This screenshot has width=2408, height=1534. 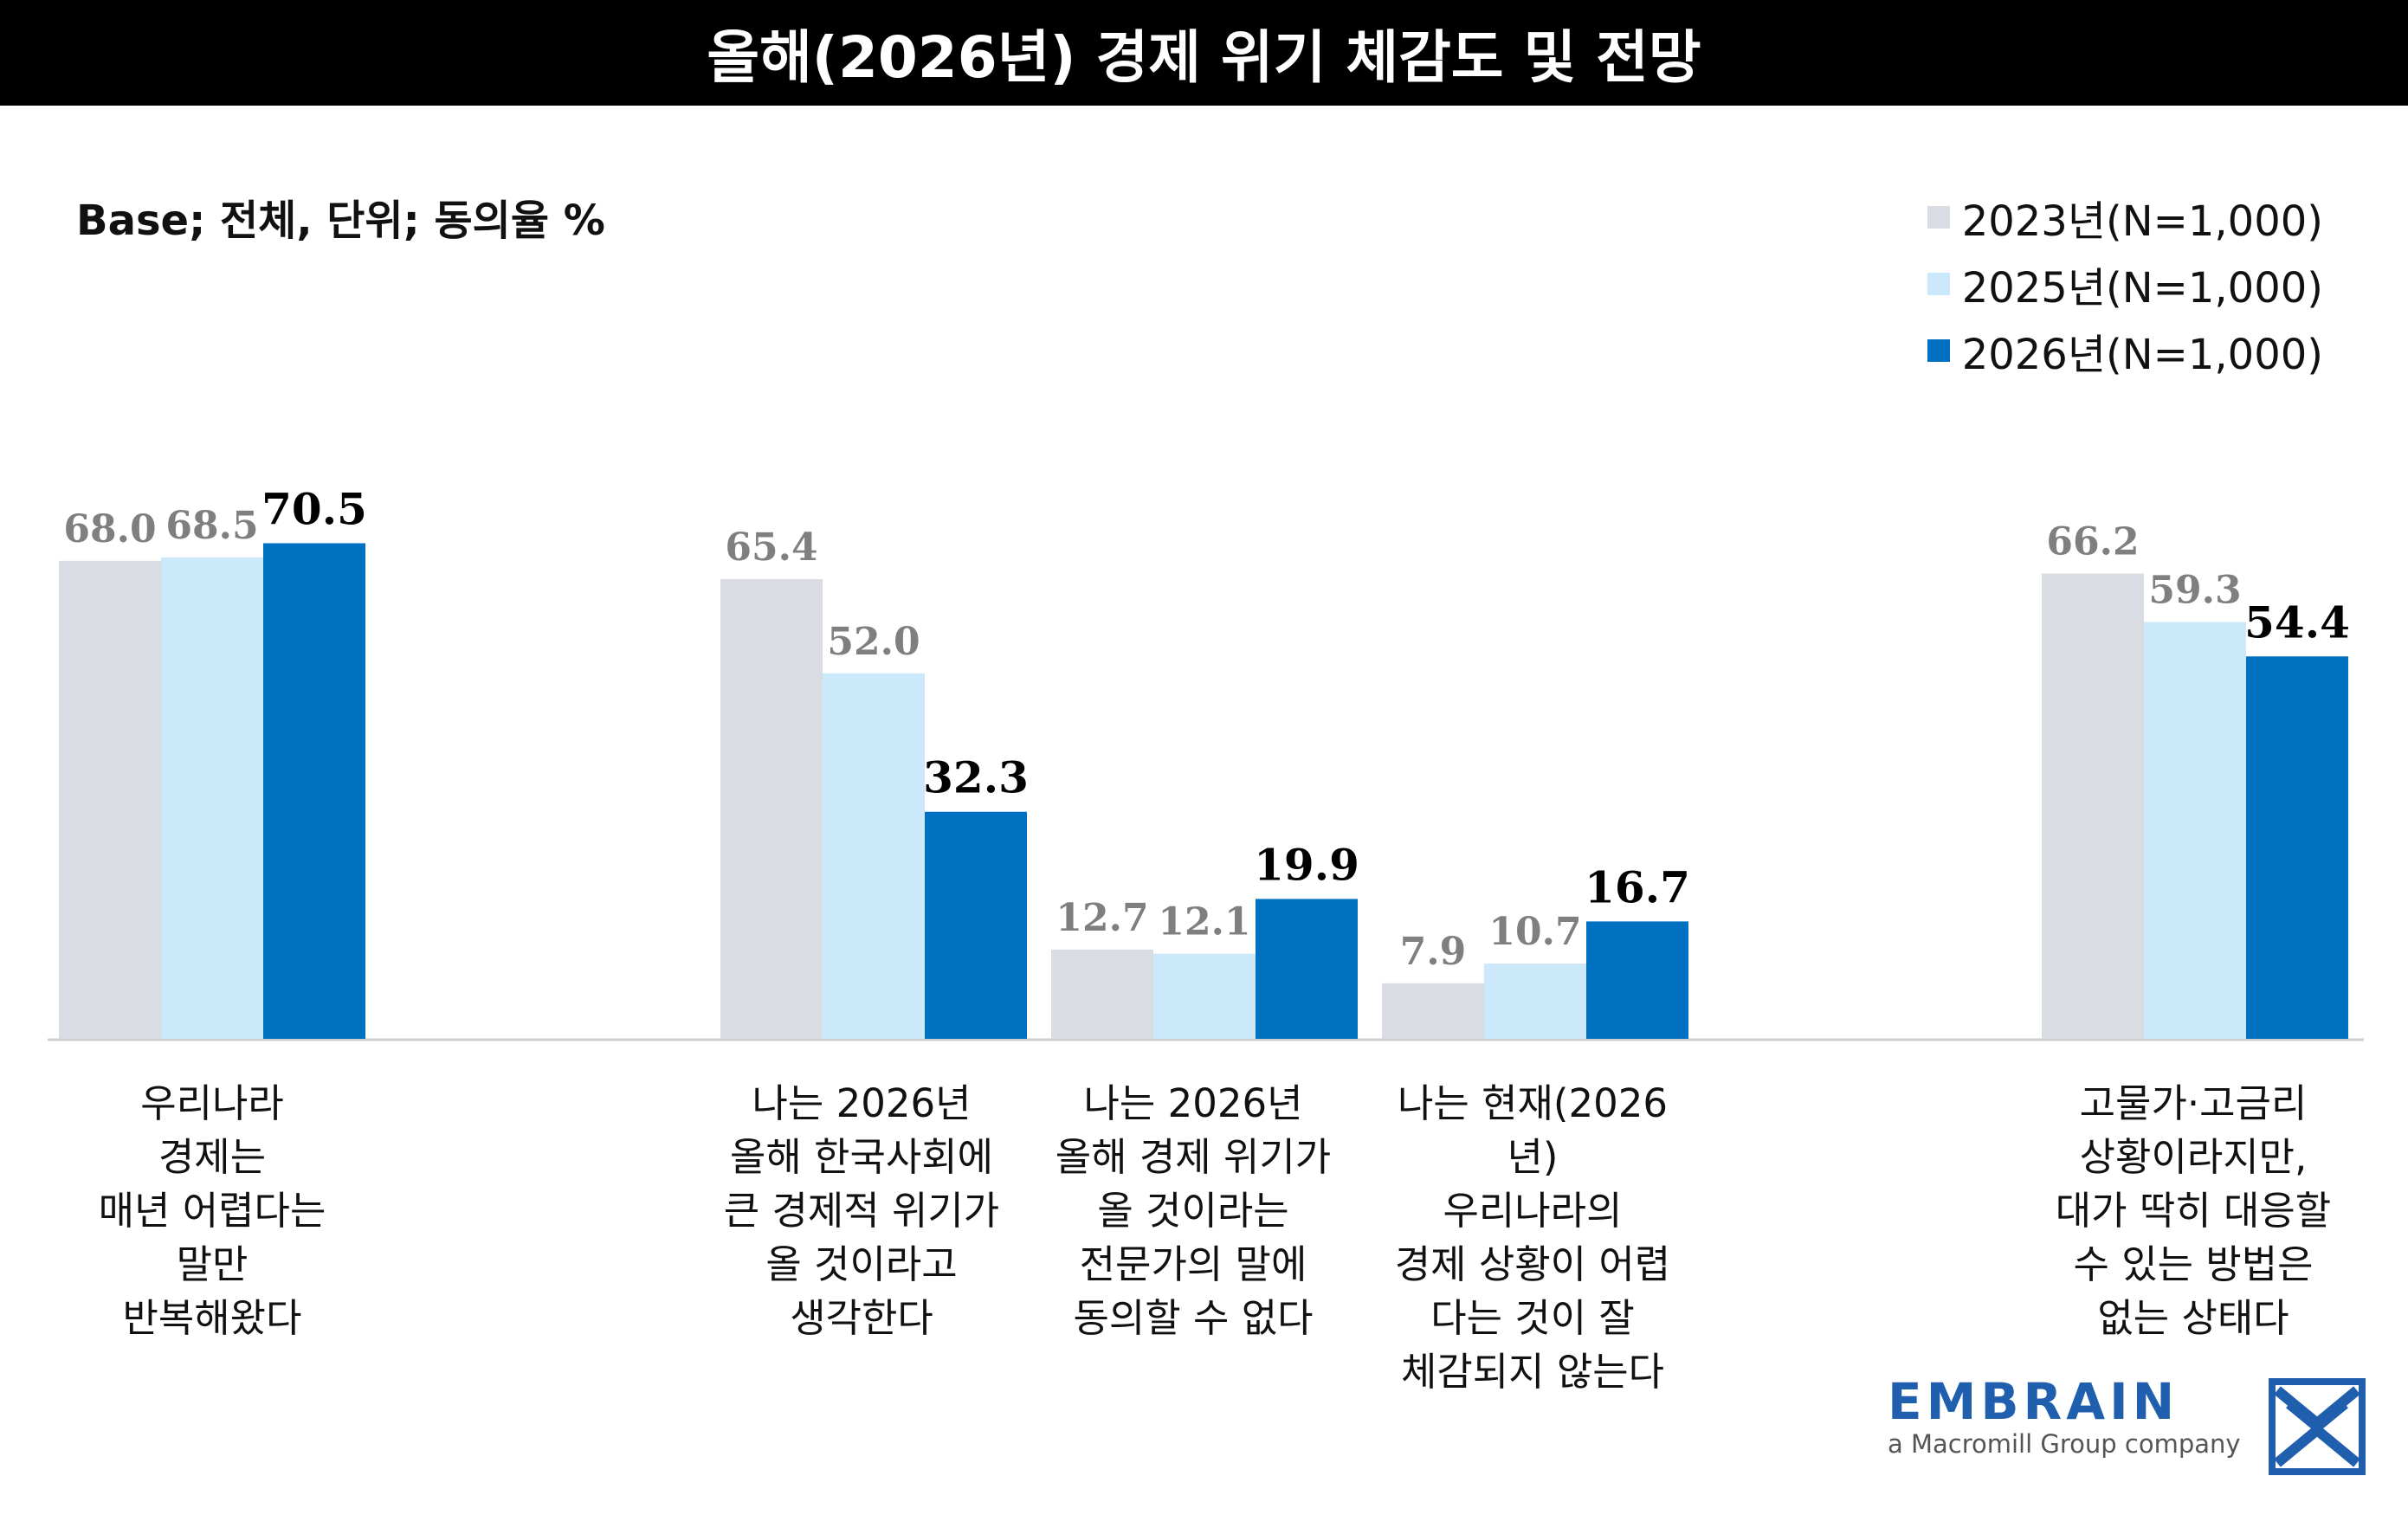 What do you see at coordinates (1102, 918) in the screenshot?
I see `value-label-2023-cat3: 12.7` at bounding box center [1102, 918].